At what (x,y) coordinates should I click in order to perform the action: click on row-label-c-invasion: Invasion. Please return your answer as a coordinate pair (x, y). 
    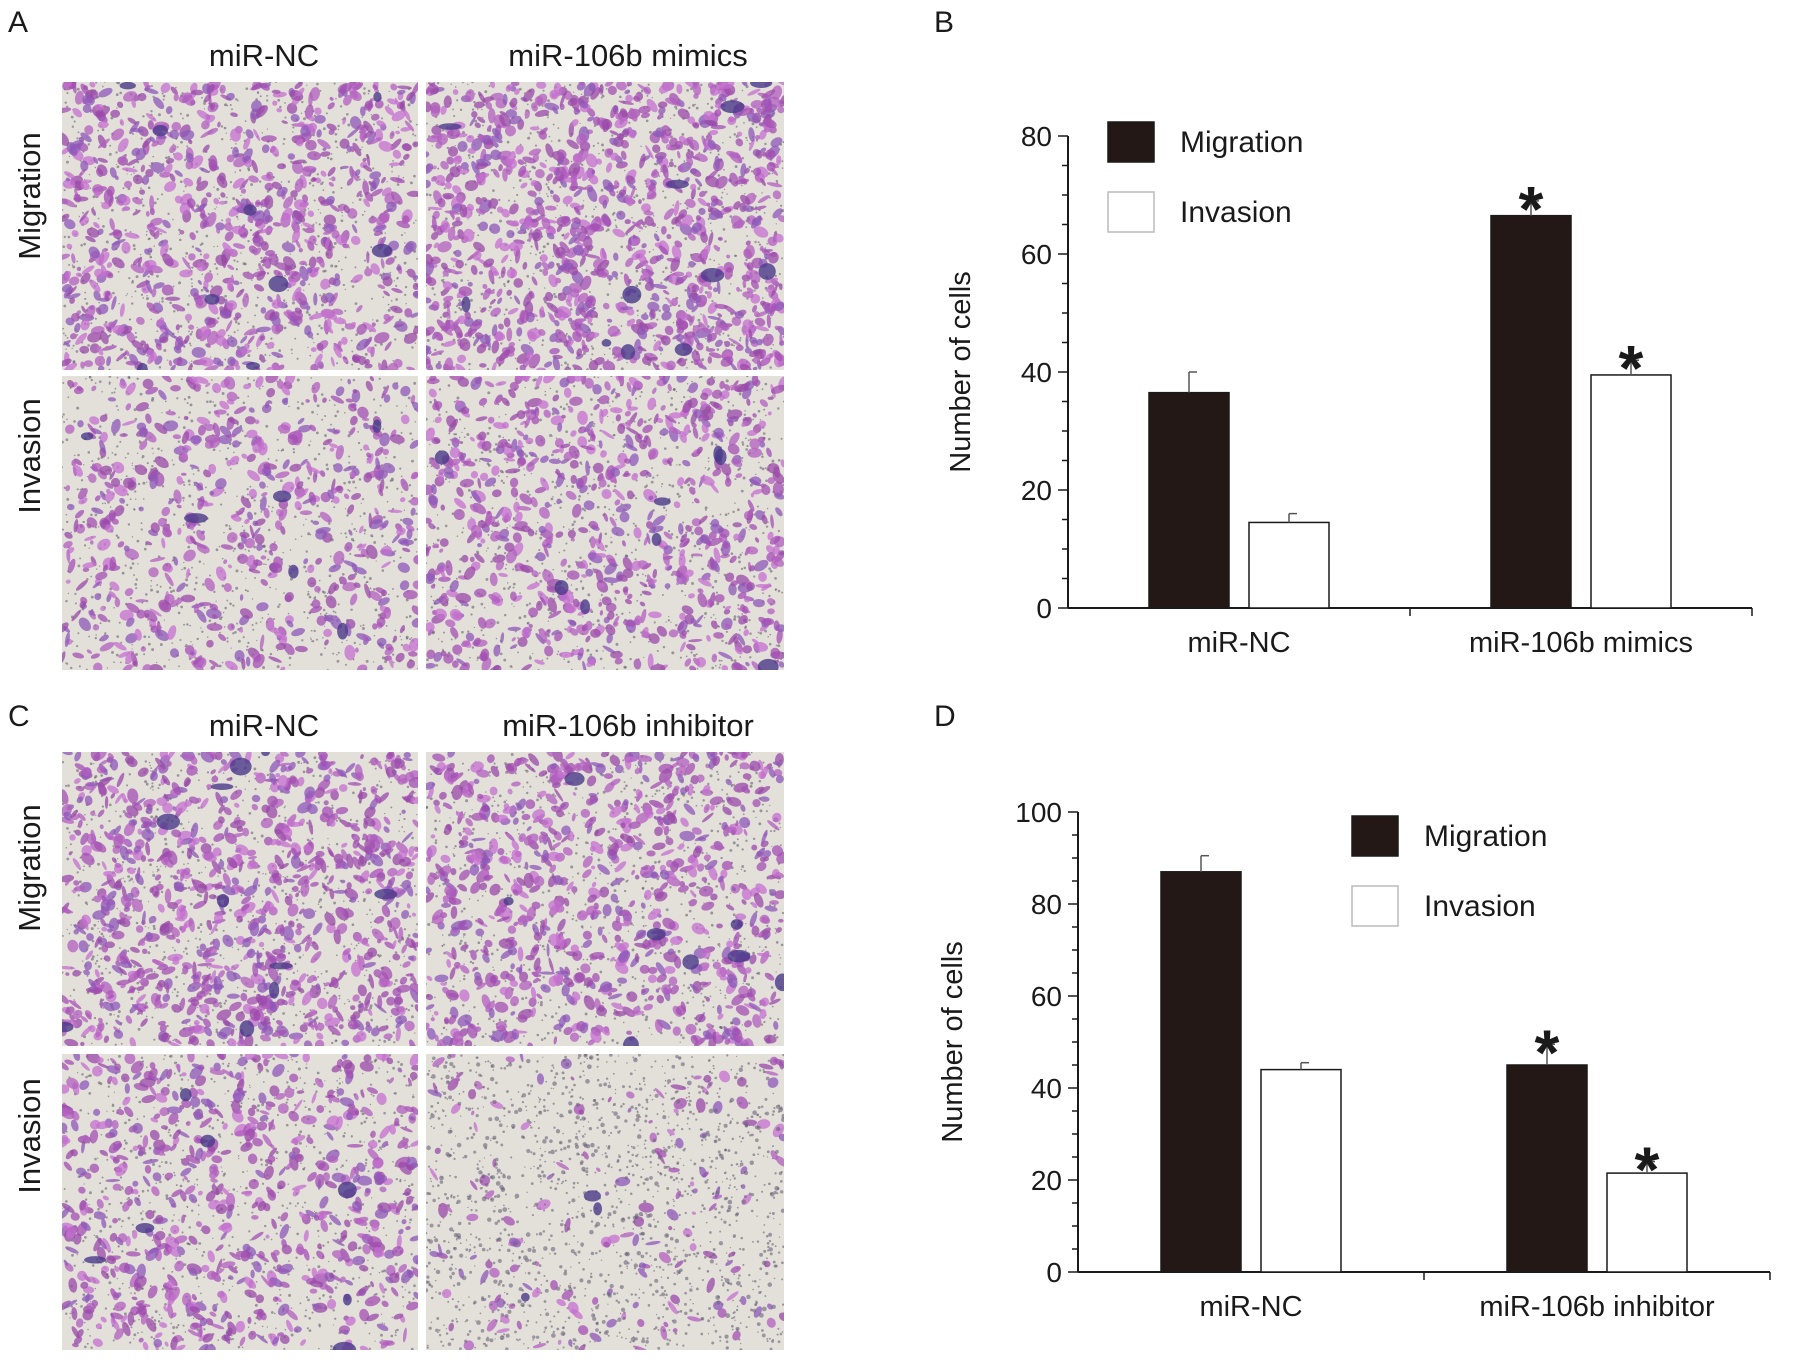
    Looking at the image, I should click on (29, 1136).